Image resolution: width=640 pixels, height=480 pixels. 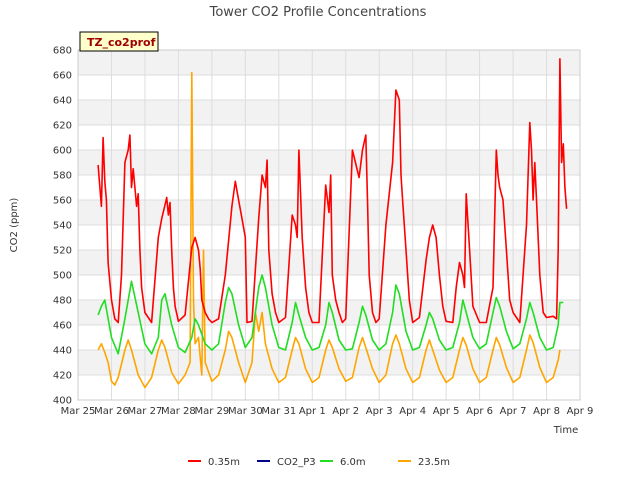 I want to click on site-badge: TZ_co2prof, so click(x=119, y=41).